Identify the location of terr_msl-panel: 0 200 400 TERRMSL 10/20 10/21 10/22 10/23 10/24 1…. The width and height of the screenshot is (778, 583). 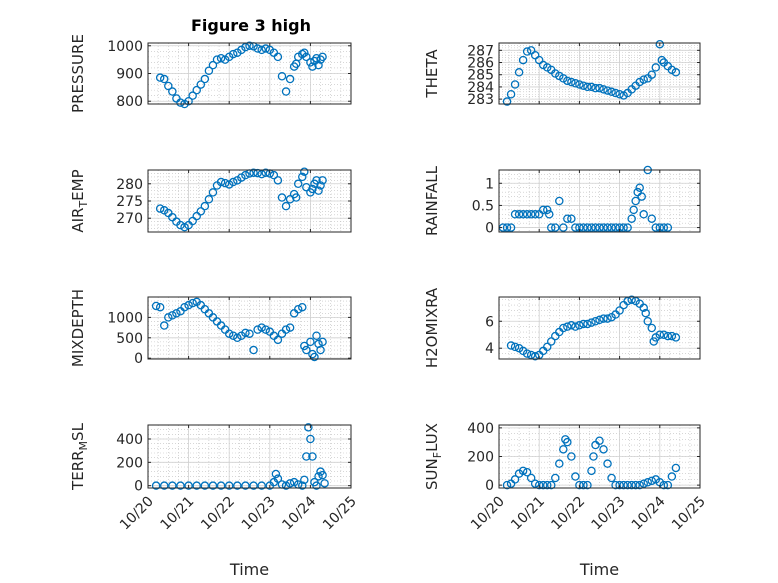
(214, 500).